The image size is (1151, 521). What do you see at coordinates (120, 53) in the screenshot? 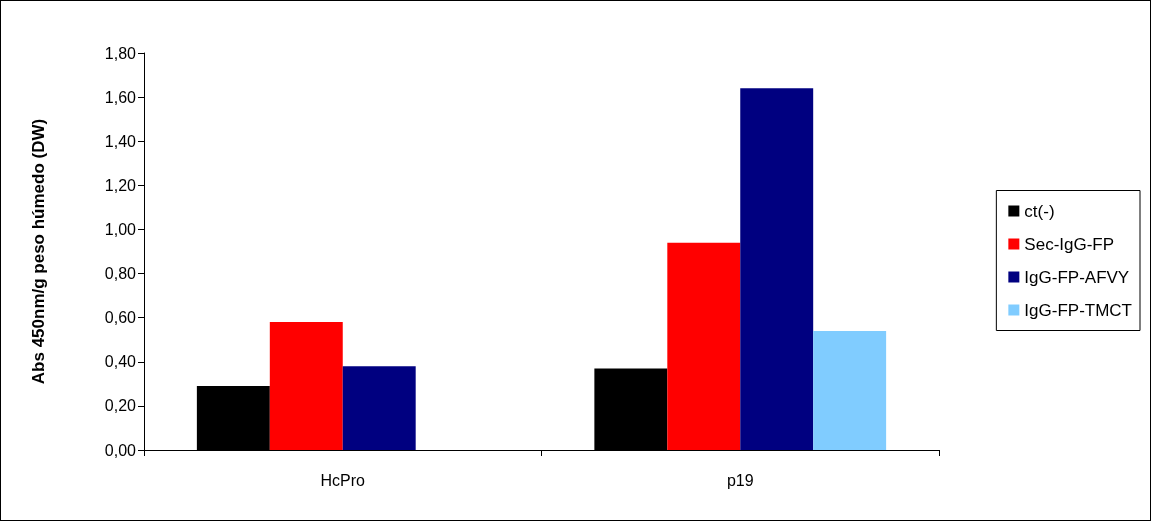
I see `y-tick-label: 1,80` at bounding box center [120, 53].